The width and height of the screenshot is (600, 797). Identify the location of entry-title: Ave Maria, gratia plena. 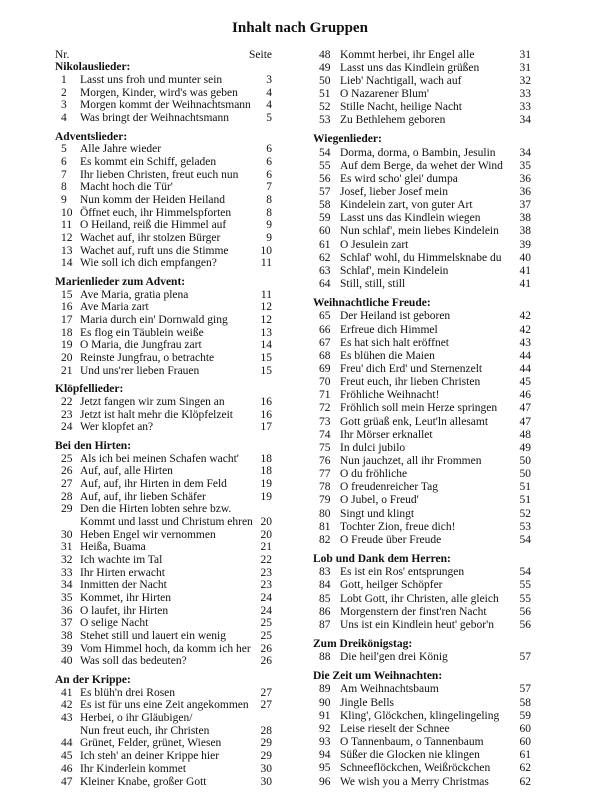
(134, 294).